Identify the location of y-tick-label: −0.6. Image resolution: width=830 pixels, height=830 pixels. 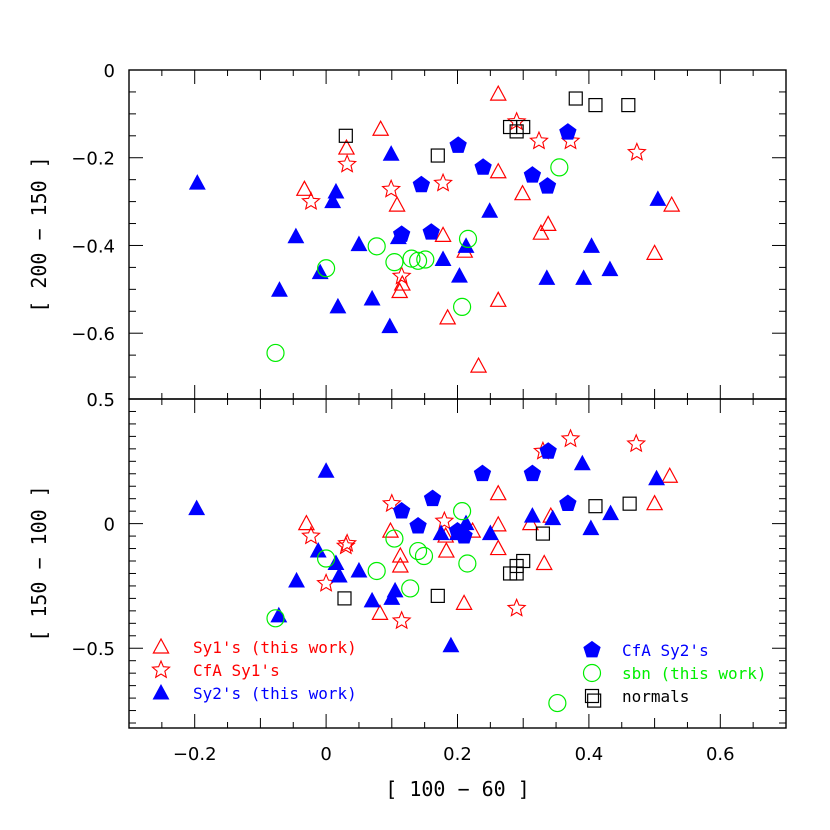
(93, 334).